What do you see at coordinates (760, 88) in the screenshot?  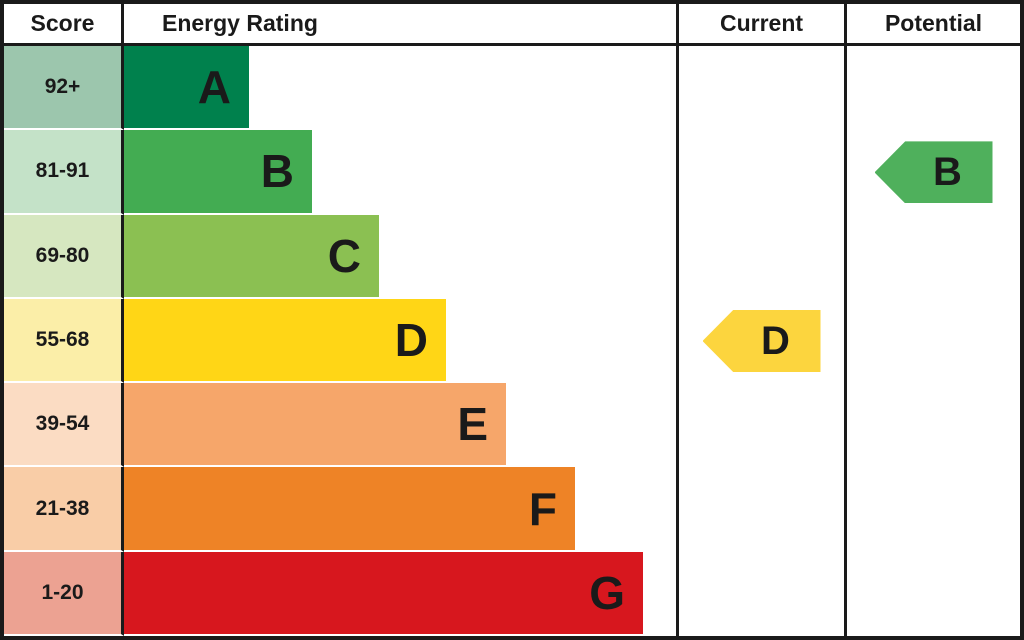 I see `current-cell-a` at bounding box center [760, 88].